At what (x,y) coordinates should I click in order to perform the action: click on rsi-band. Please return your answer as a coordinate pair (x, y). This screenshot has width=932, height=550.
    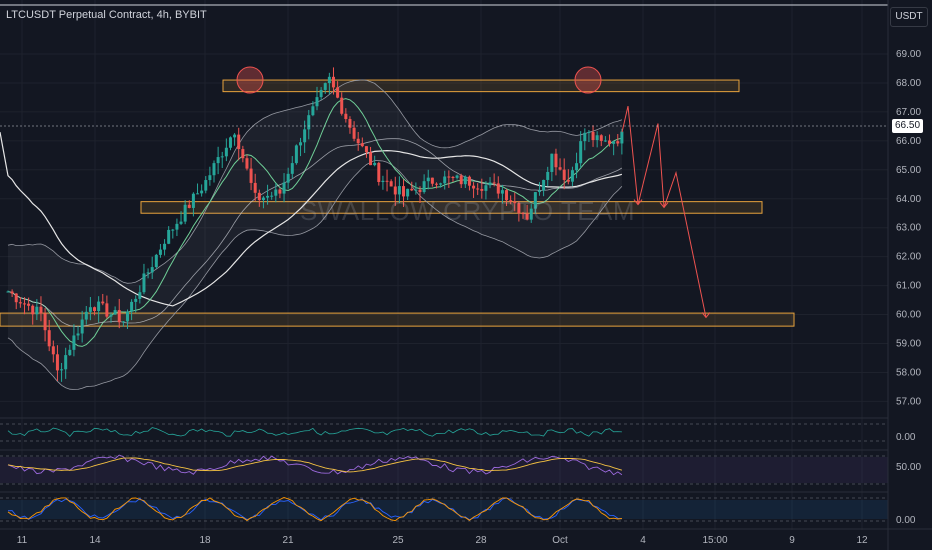
    Looking at the image, I should click on (444, 470).